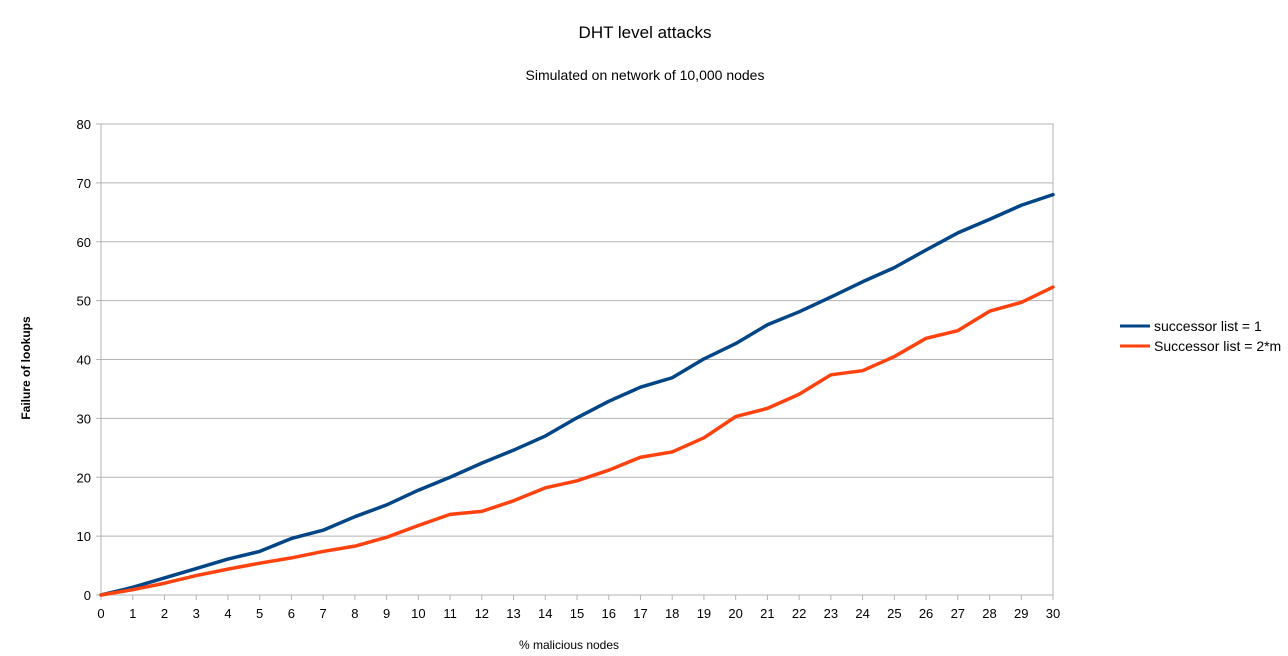 The height and width of the screenshot is (656, 1288). Describe the element at coordinates (84, 418) in the screenshot. I see `y-tick-label: 30` at that location.